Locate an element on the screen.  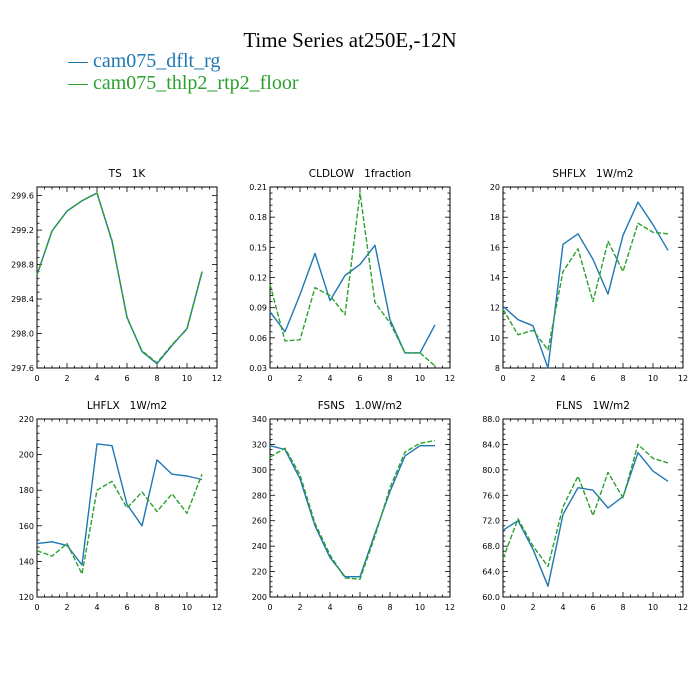
y-tick-label: 0.12 is located at coordinates (258, 278).